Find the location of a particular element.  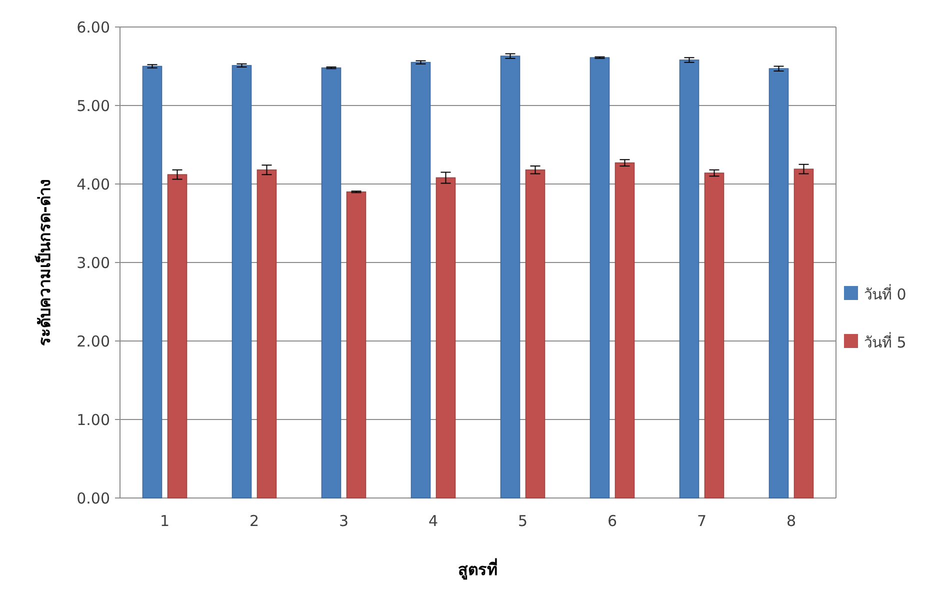

y-tick-label: 0.00 is located at coordinates (93, 498).